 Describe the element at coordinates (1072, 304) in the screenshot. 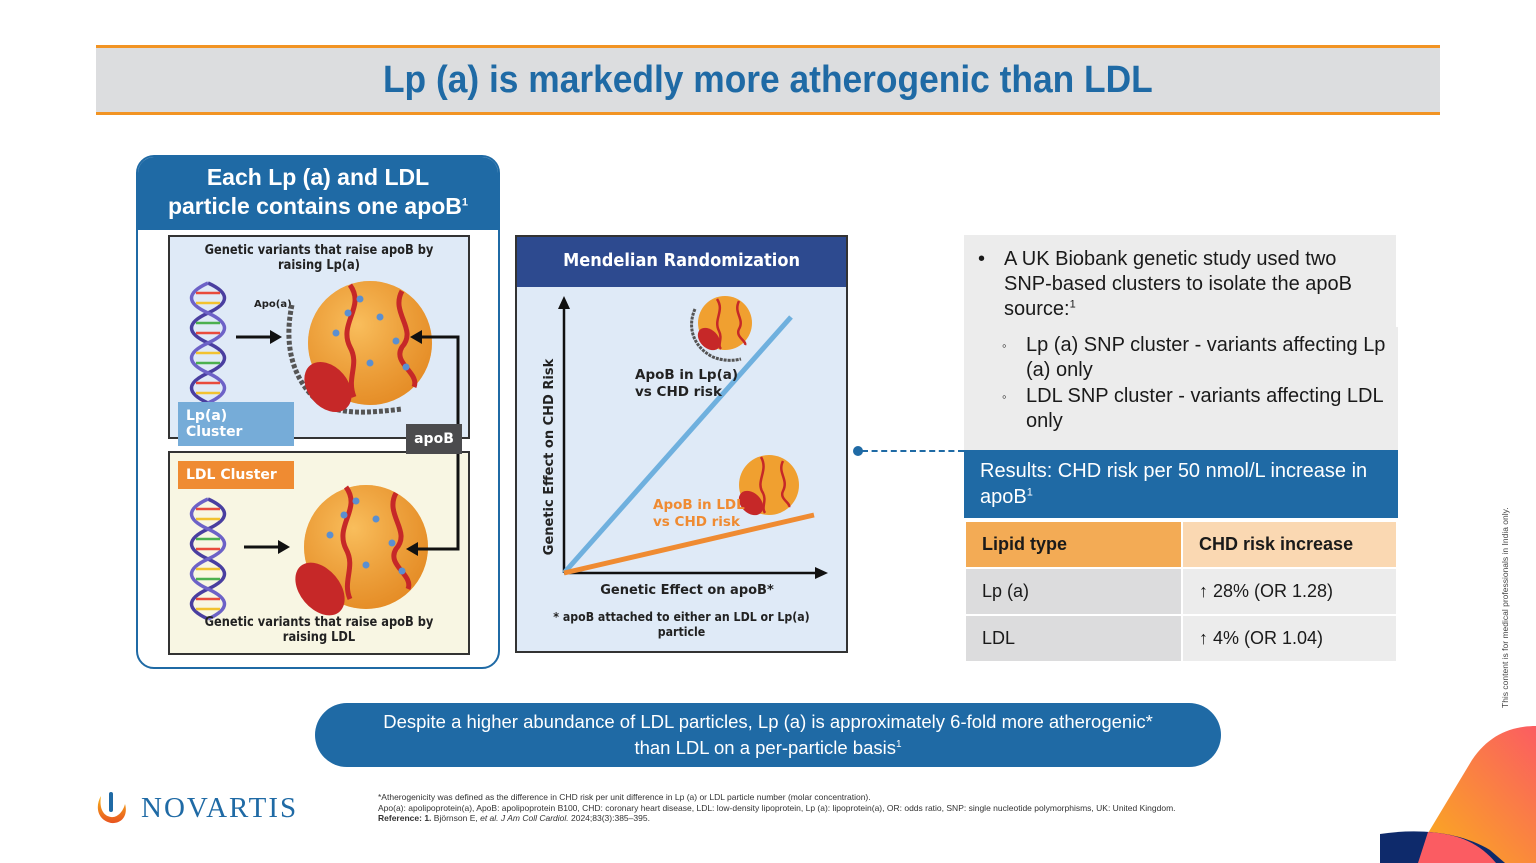

I see `study-bullet-sup: 1` at that location.